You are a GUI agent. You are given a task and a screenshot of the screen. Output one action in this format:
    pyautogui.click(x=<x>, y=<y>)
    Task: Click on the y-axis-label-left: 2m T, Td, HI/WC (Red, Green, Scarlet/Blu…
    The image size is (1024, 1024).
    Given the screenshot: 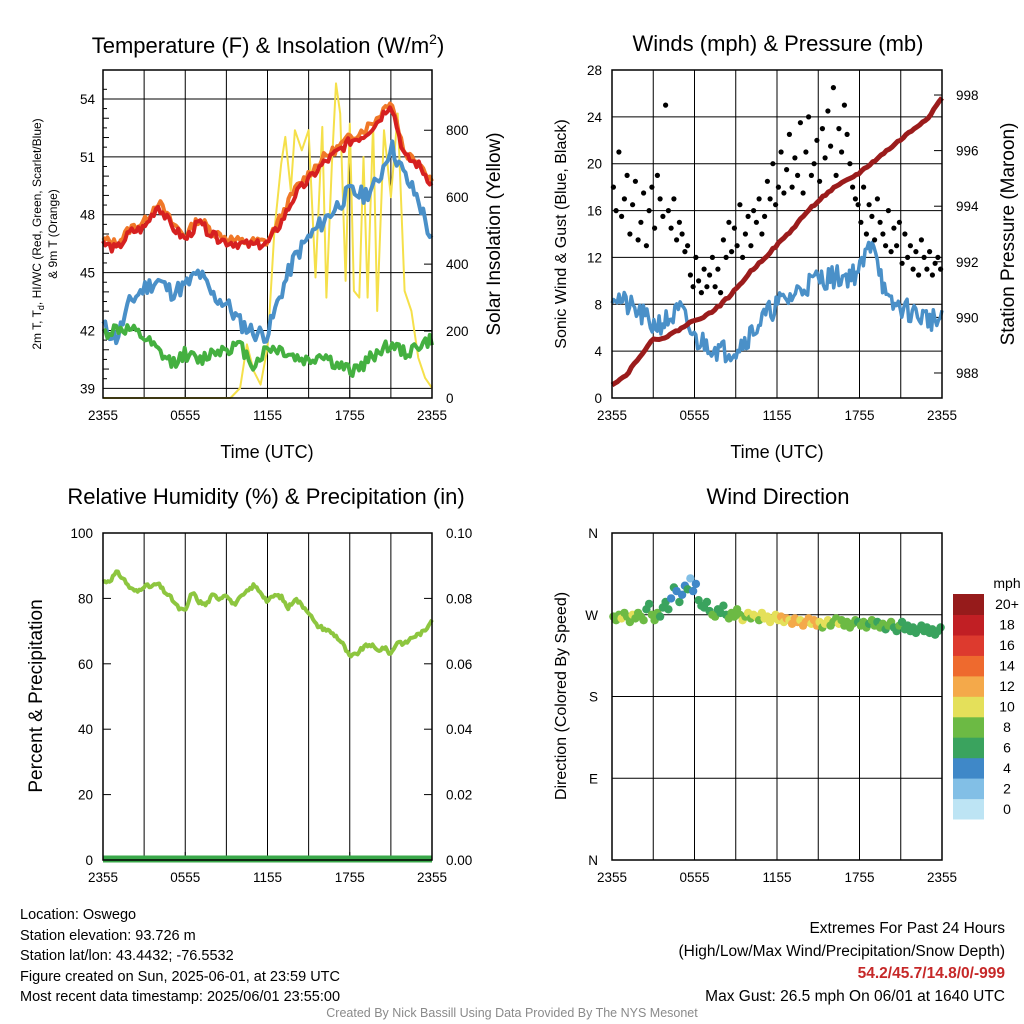 What is the action you would take?
    pyautogui.click(x=38, y=233)
    